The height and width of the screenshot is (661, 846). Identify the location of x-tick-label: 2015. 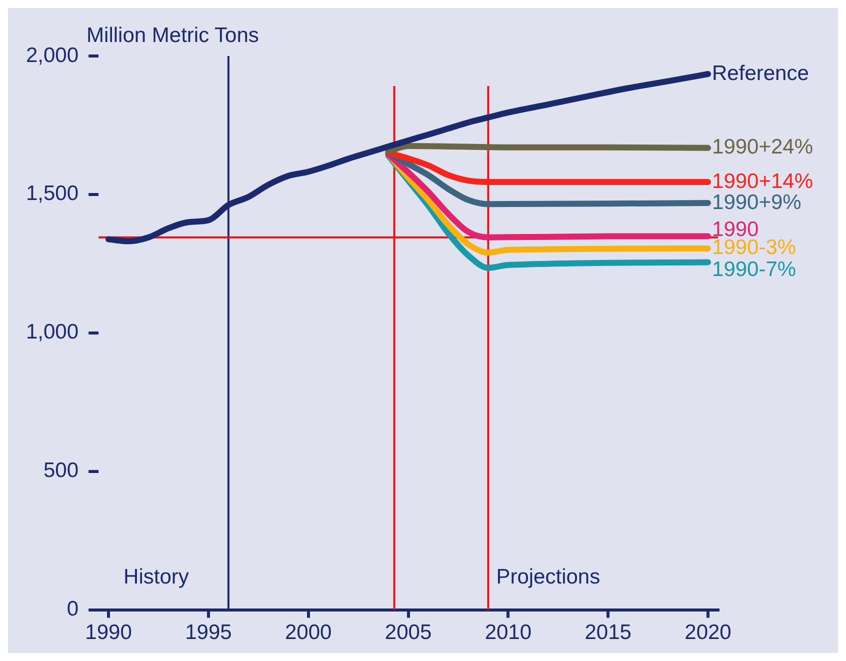
(608, 632).